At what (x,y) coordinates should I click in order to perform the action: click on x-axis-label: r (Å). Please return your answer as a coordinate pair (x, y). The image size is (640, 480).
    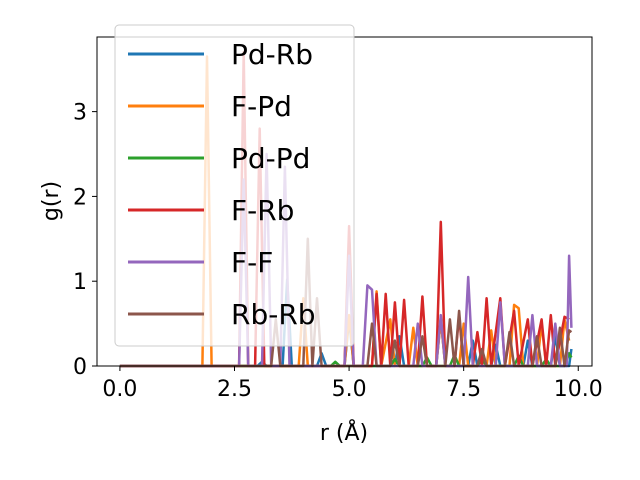
    Looking at the image, I should click on (344, 432).